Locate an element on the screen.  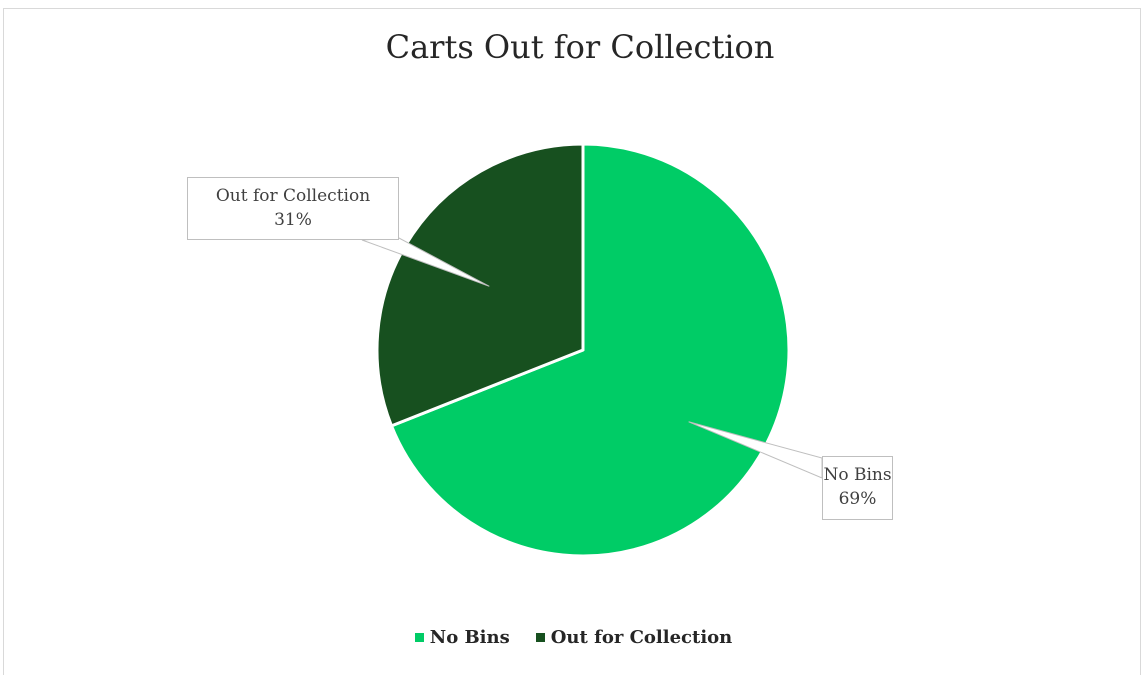
legend-swatch-out-for-collection is located at coordinates (540, 637).